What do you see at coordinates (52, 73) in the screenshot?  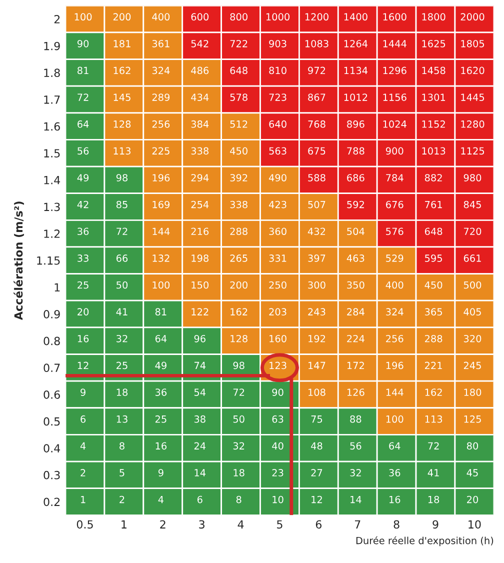 I see `y-tick-label: 1.8` at bounding box center [52, 73].